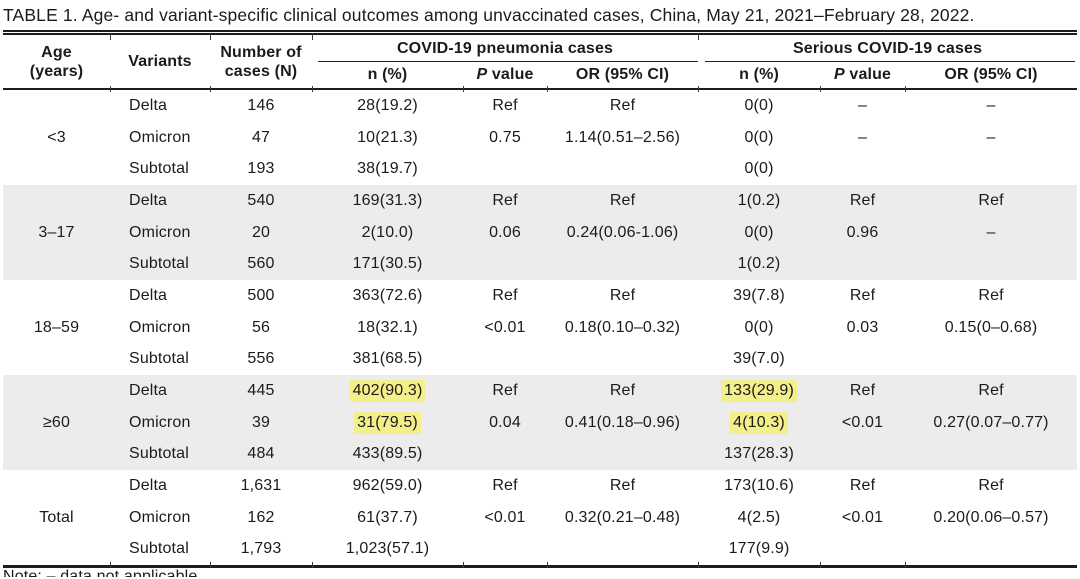 The image size is (1080, 579). Describe the element at coordinates (540, 454) in the screenshot. I see `table-row: Subtotal 484 433(89.5) 137(28.3)` at that location.